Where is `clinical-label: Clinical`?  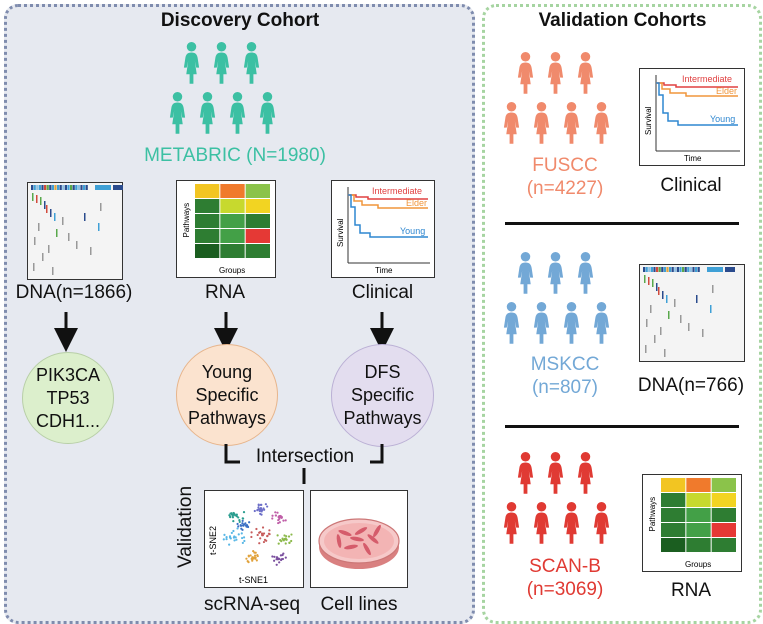 clinical-label: Clinical is located at coordinates (382, 292).